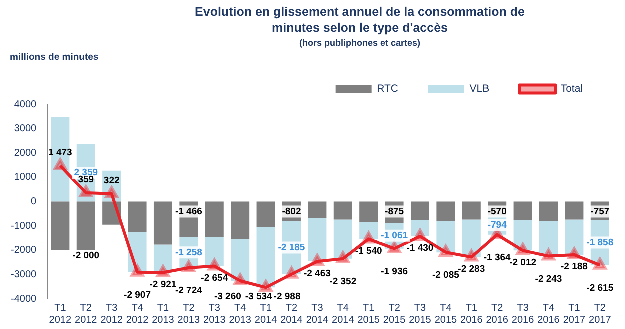  What do you see at coordinates (472, 314) in the screenshot?
I see `x-tick-label: T1 2016` at bounding box center [472, 314].